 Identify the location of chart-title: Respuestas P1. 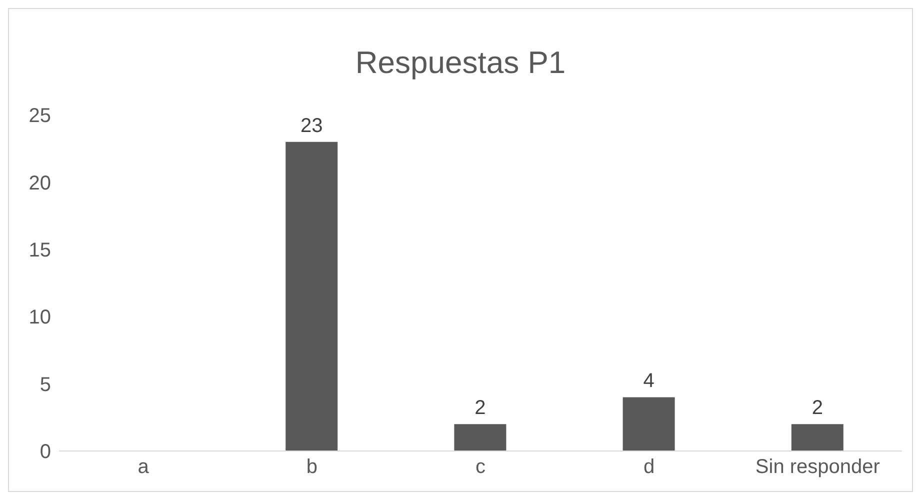
(460, 63).